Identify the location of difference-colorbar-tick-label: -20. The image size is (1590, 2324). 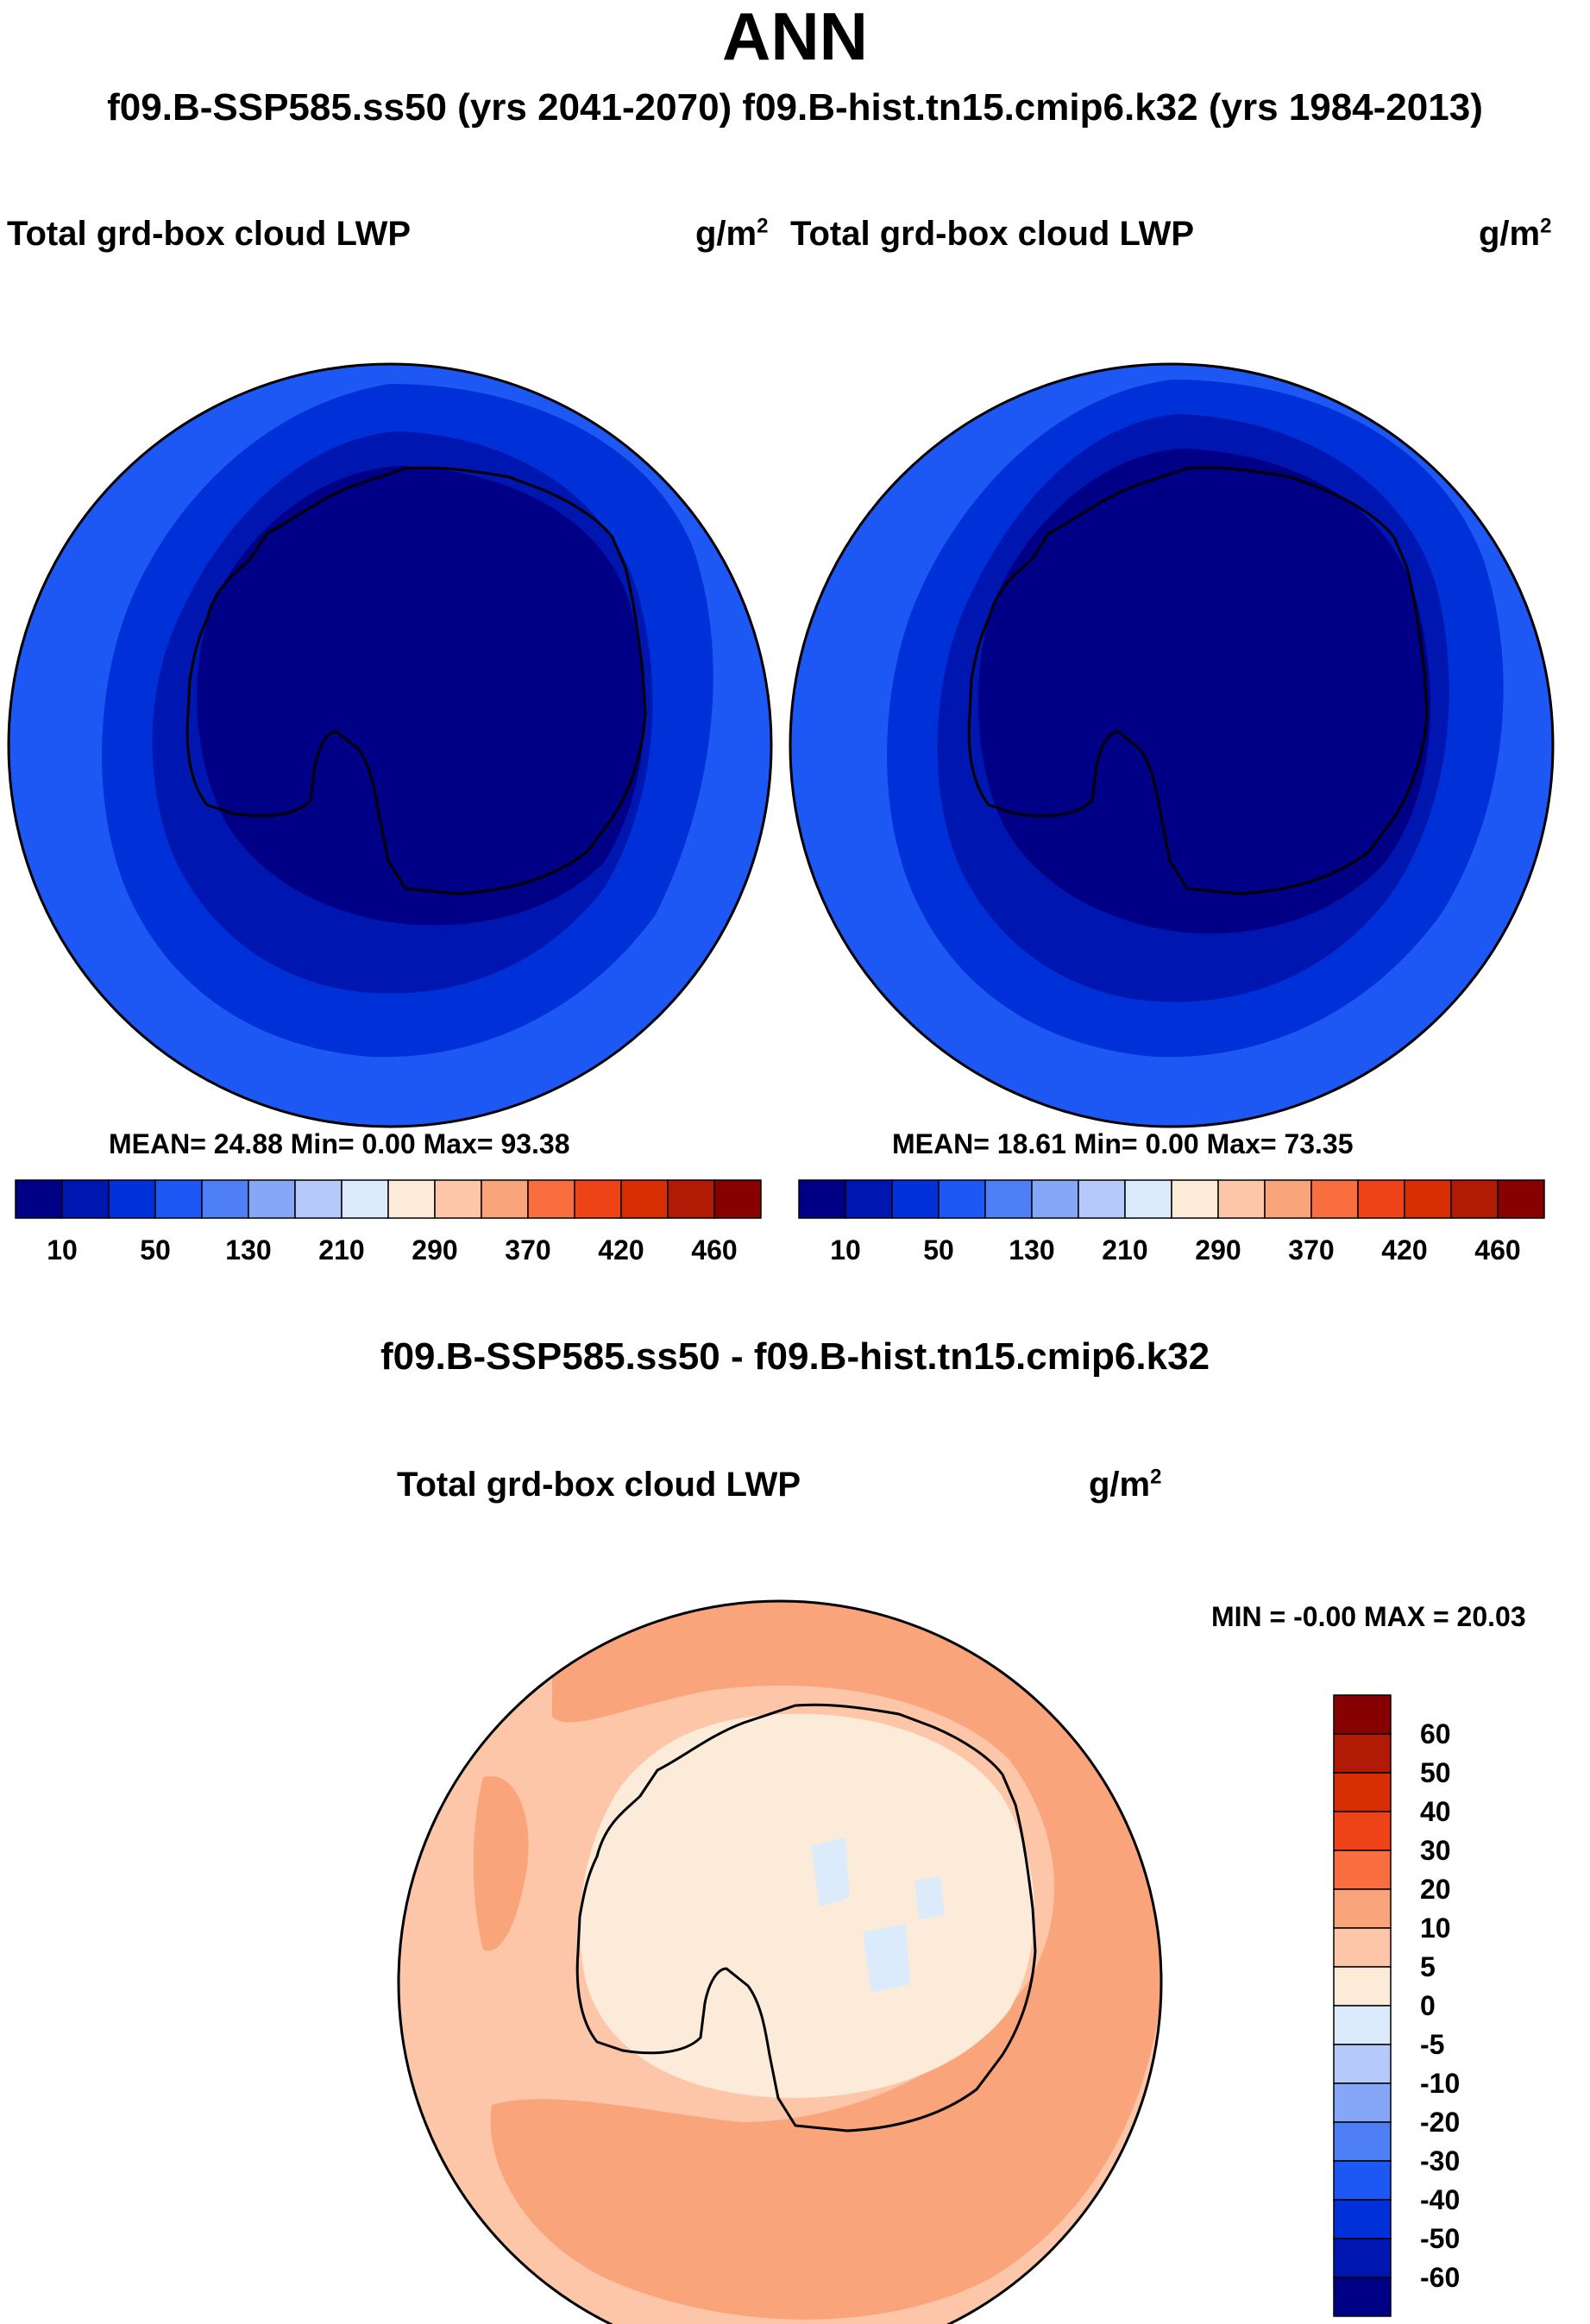
(1440, 2123).